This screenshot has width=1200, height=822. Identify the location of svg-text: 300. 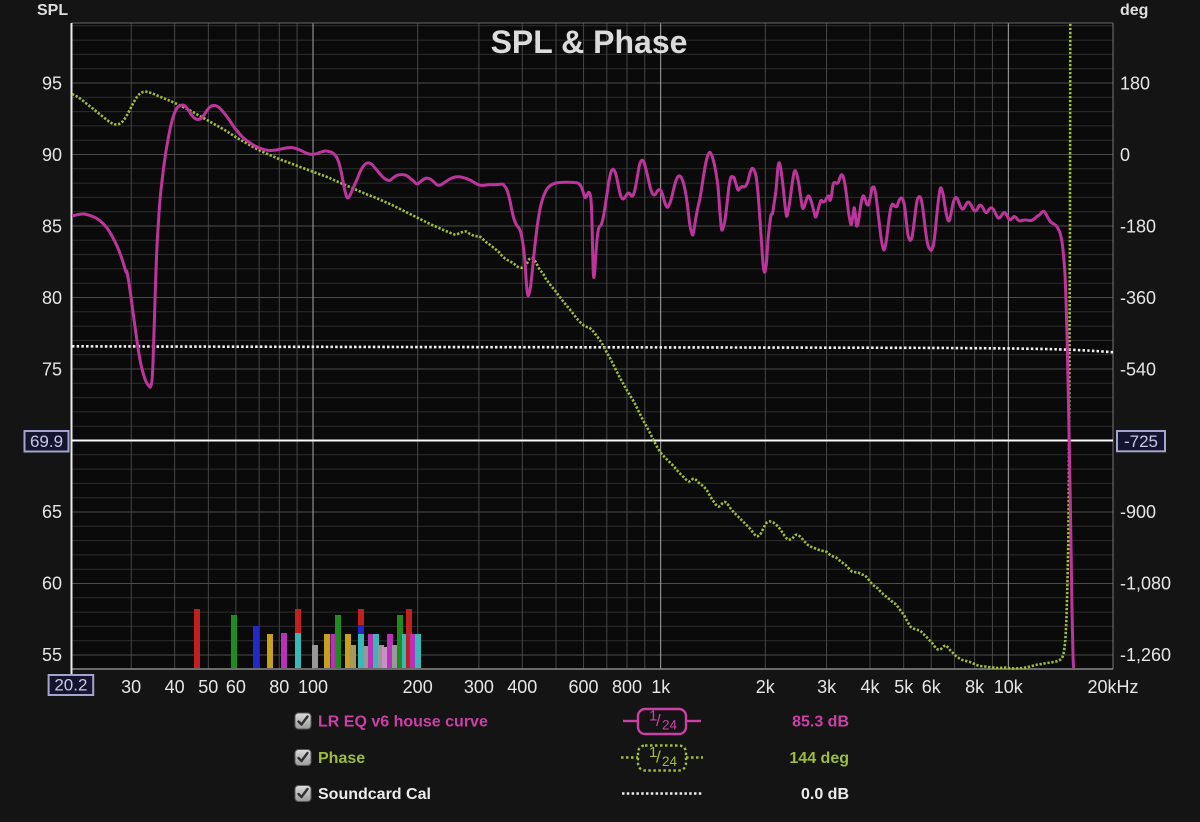
(479, 687).